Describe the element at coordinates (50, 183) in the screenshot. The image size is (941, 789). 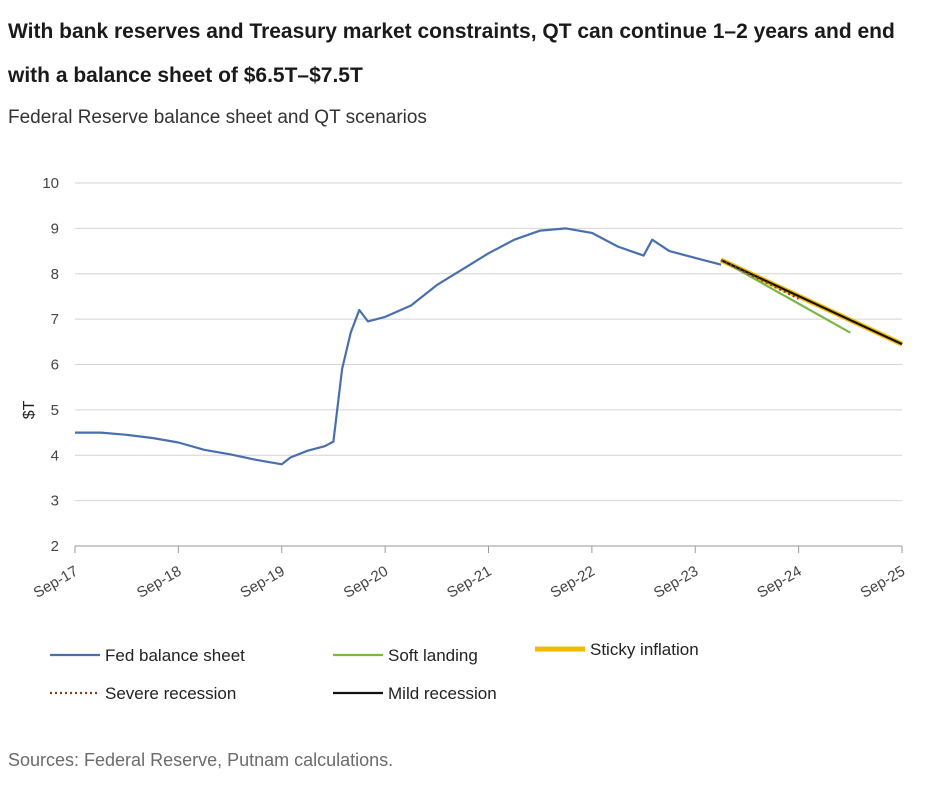
I see `y-tick-label: 10` at that location.